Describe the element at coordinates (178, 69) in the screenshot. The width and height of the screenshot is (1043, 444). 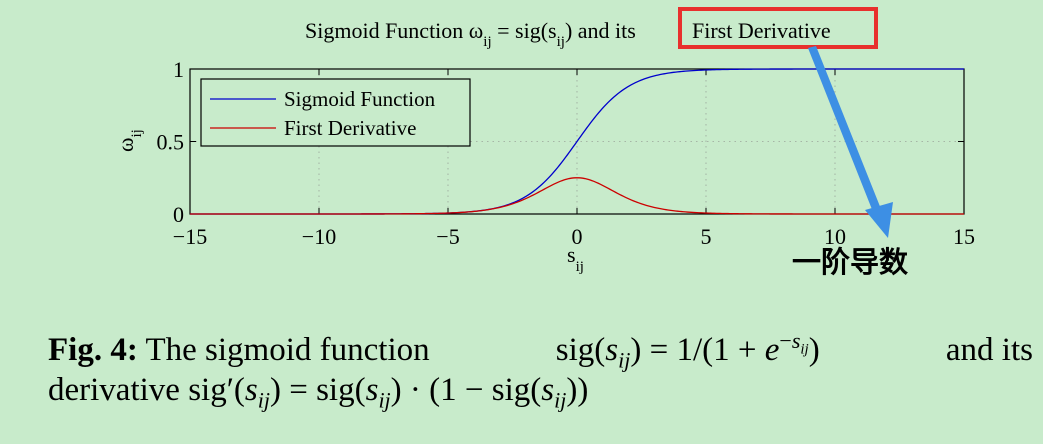
I see `y-tick-label: 1` at that location.